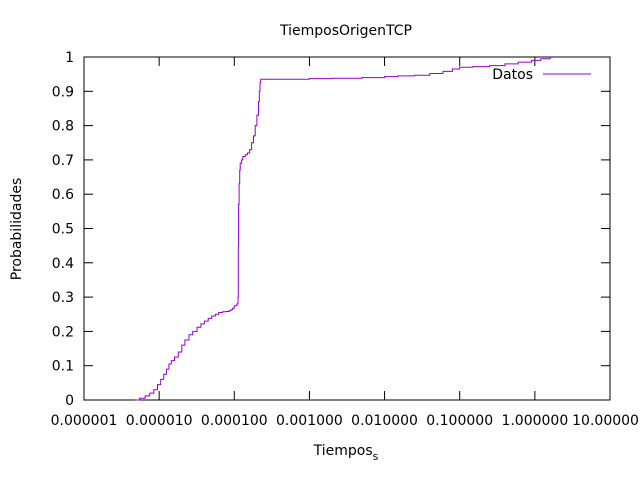 The image size is (640, 480). I want to click on x-axis-label-main: Tiempos, so click(343, 451).